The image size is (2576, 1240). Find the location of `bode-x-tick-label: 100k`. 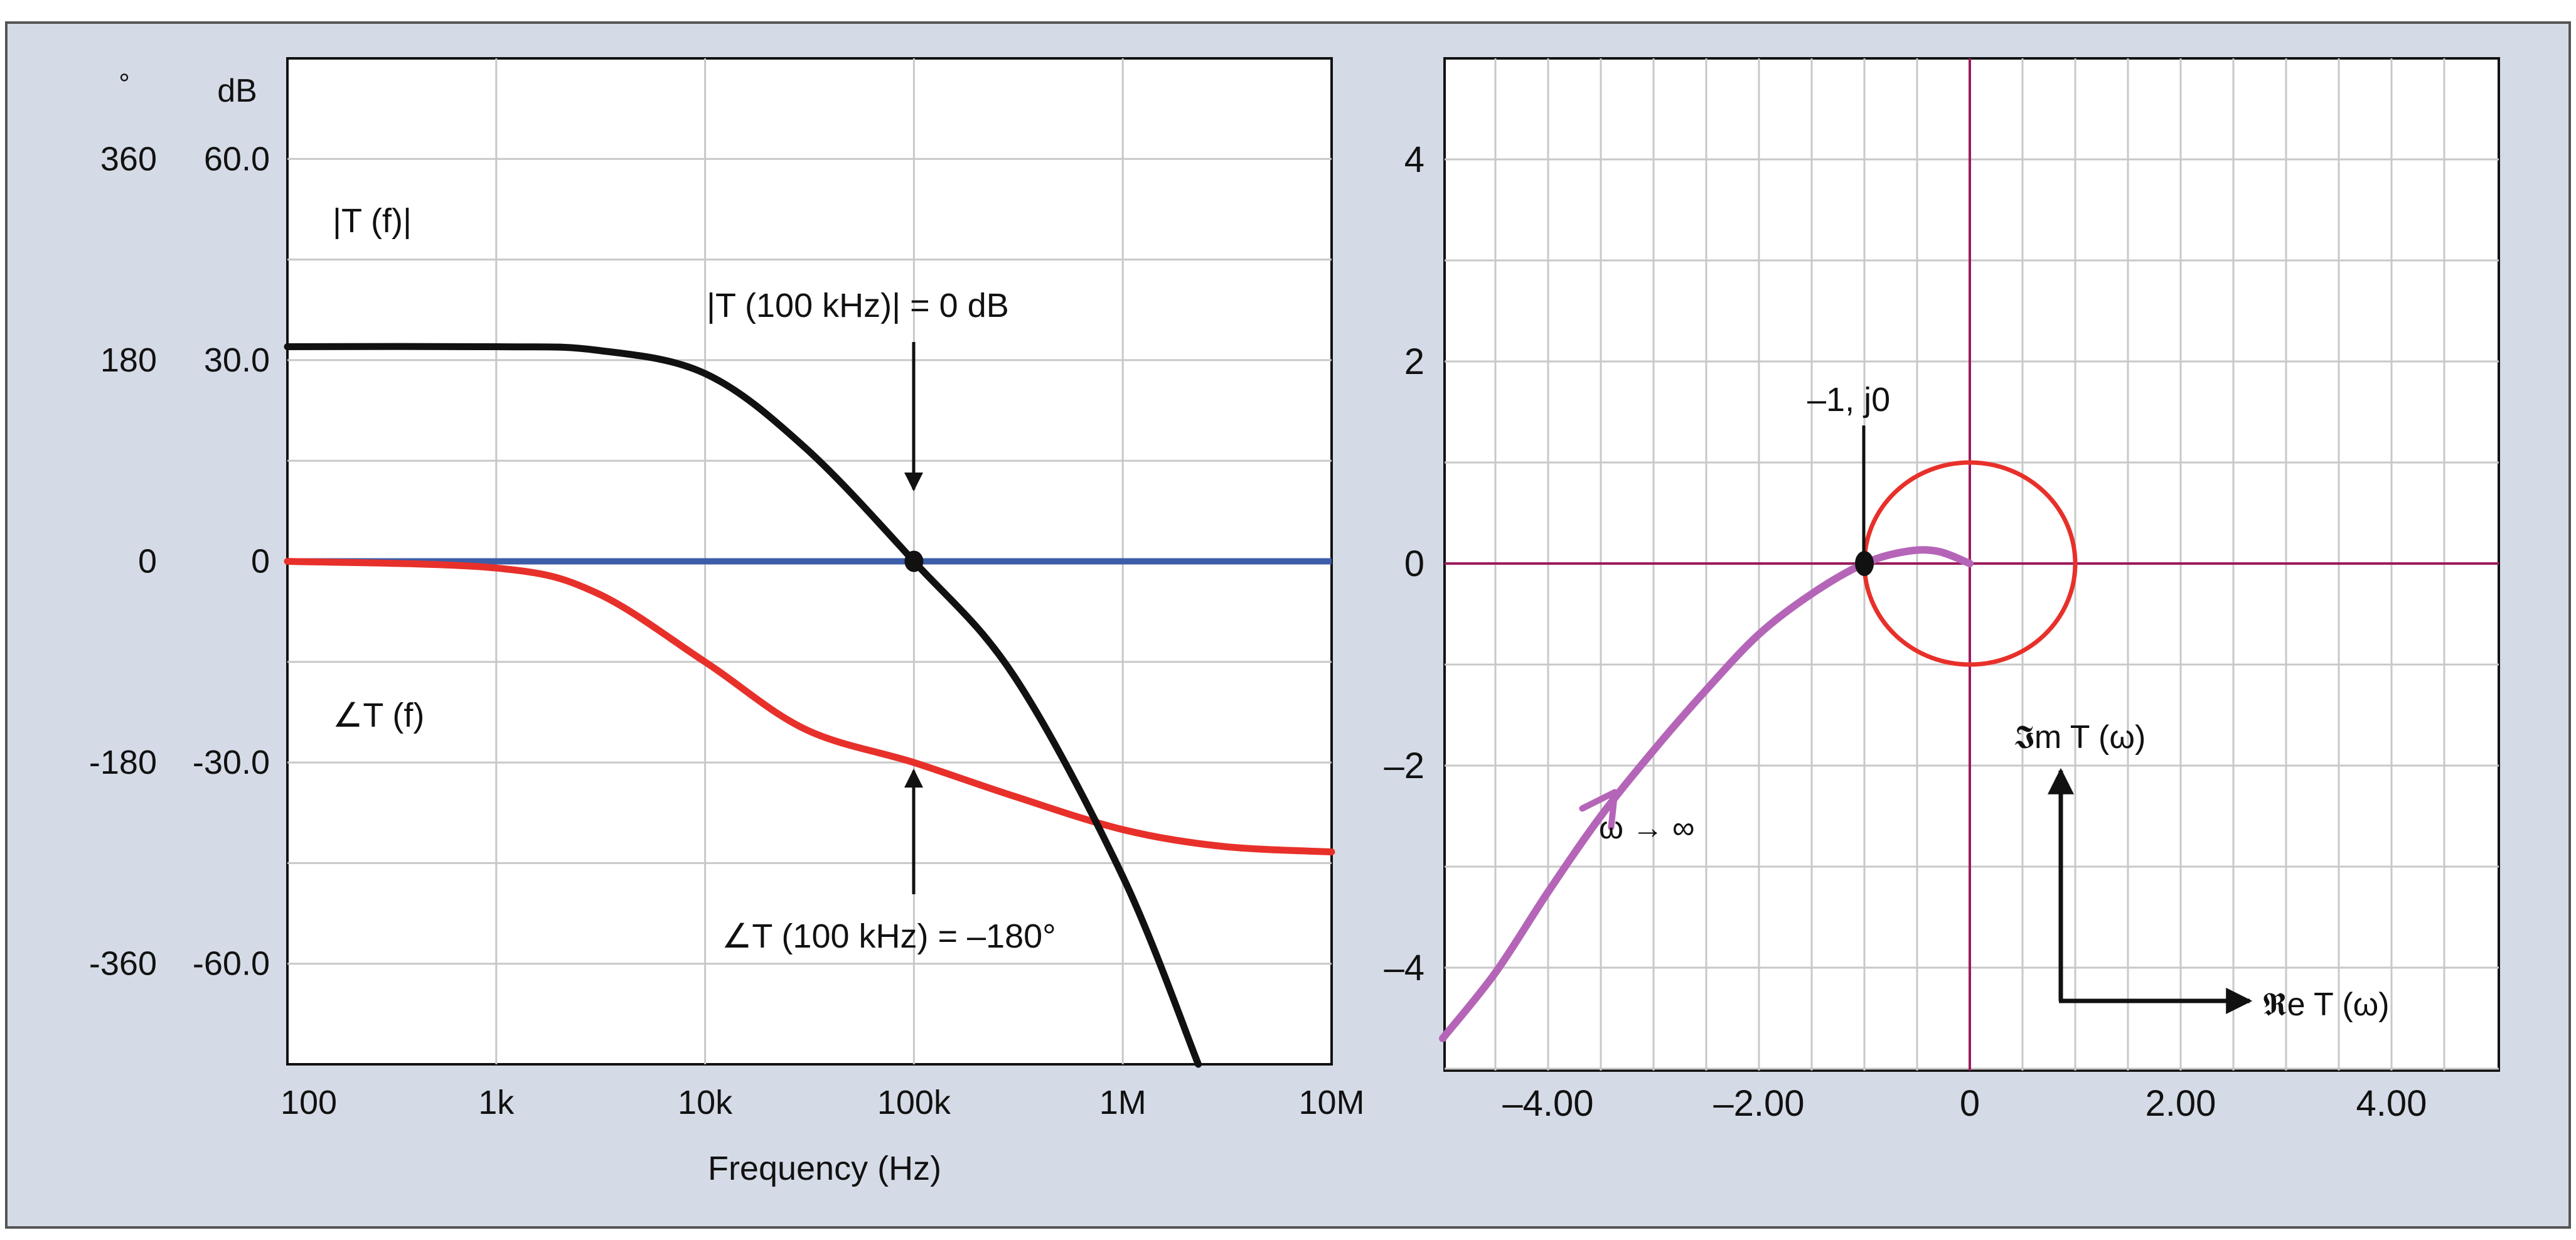

bode-x-tick-label: 100k is located at coordinates (914, 1102).